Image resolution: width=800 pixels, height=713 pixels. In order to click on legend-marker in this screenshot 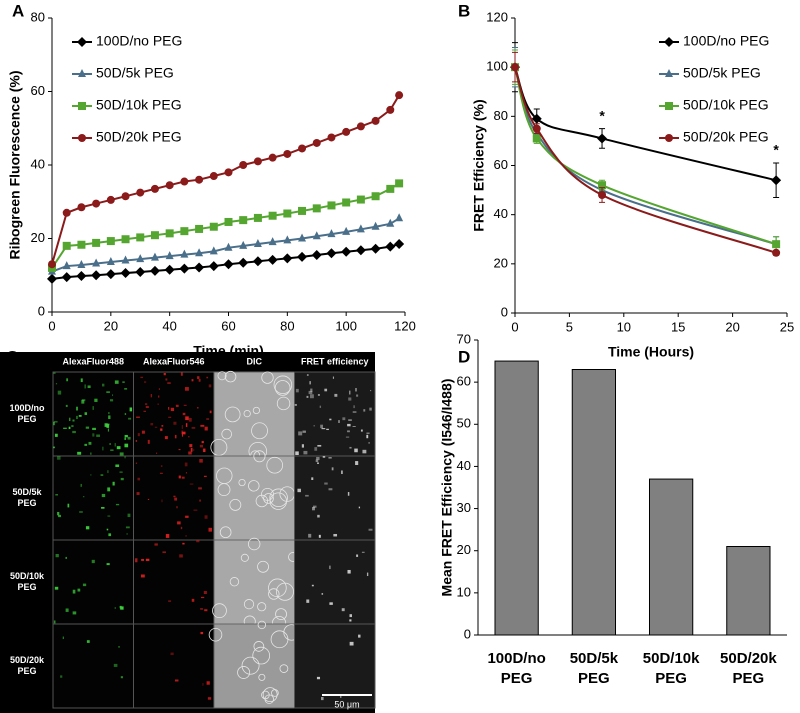, I will do `click(669, 42)`.